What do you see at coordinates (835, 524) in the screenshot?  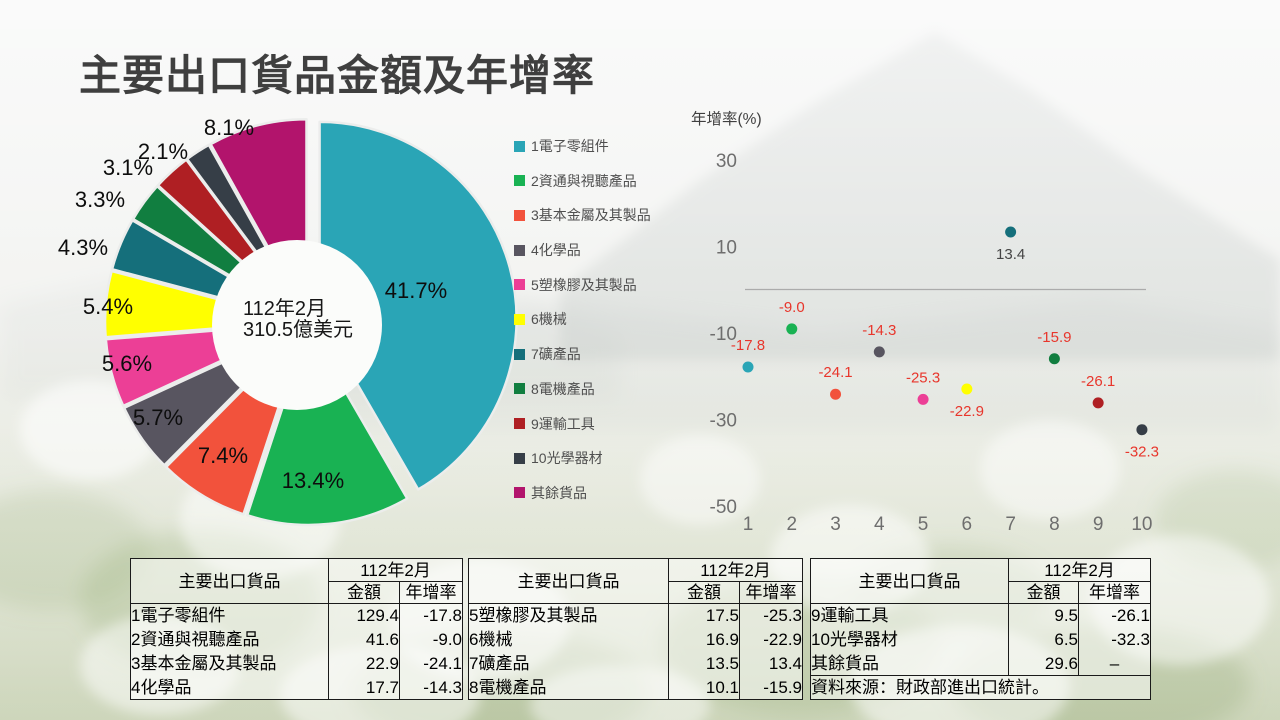 I see `x-axis-tick: 3` at bounding box center [835, 524].